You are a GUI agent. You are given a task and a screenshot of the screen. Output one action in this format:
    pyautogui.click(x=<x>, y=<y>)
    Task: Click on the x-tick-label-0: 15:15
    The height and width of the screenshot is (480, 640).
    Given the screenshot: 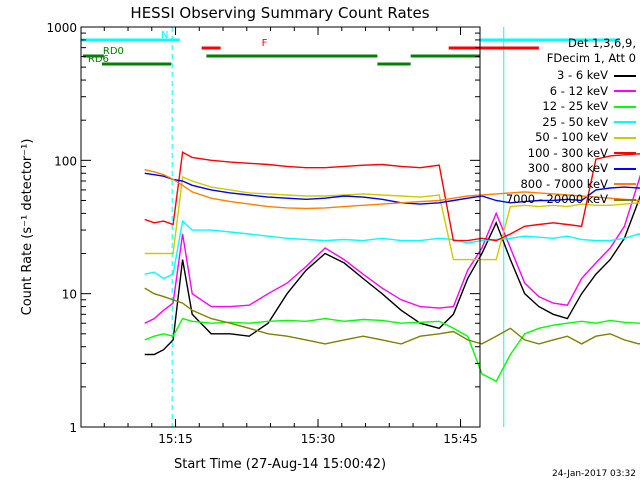 What is the action you would take?
    pyautogui.click(x=175, y=439)
    